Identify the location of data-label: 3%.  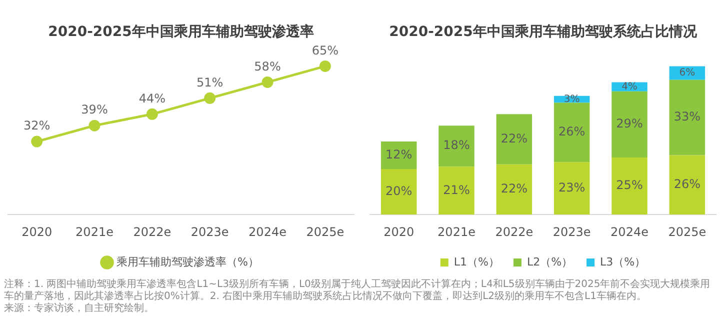
(572, 99).